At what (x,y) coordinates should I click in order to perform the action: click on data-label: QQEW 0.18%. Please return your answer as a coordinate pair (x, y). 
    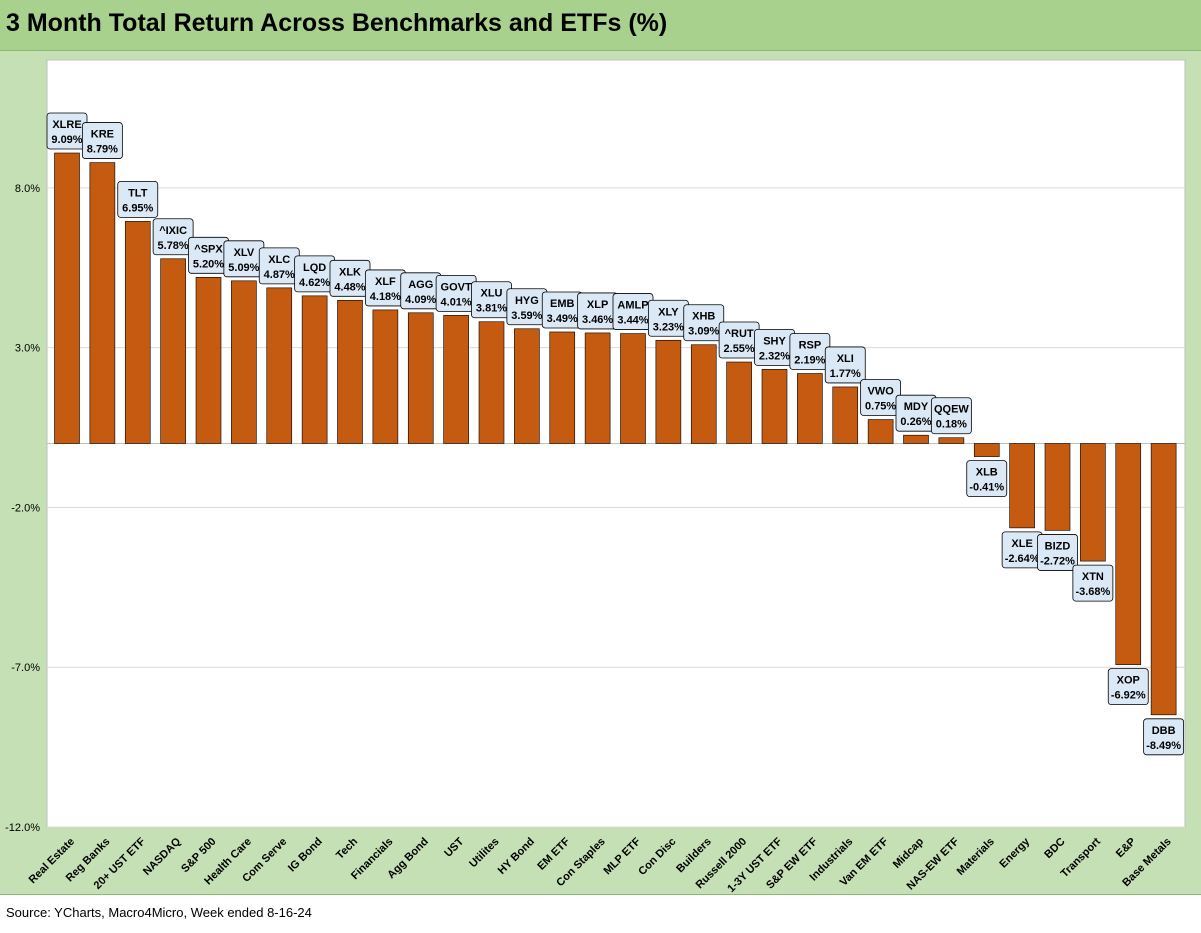
    Looking at the image, I should click on (951, 416).